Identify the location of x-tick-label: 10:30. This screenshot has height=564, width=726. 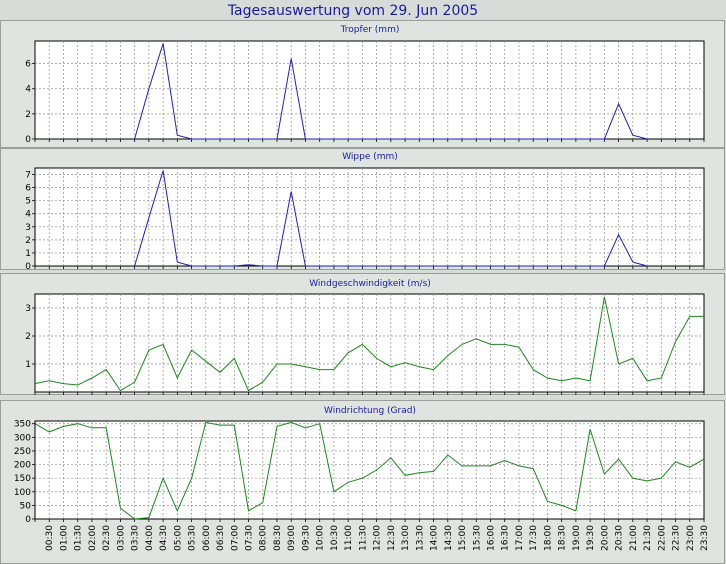
(335, 538).